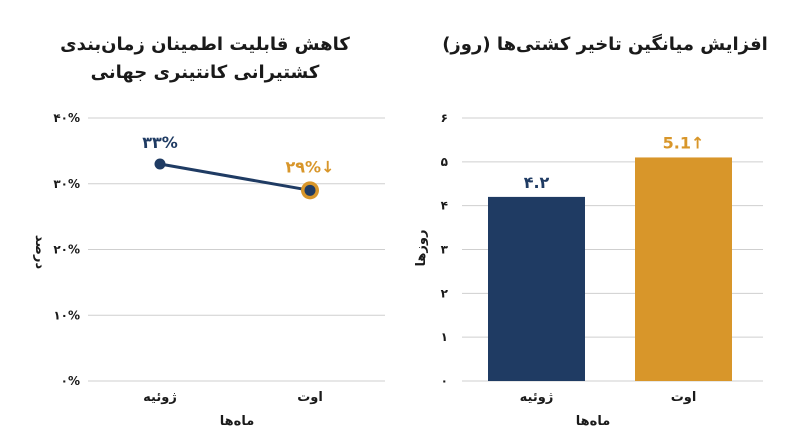 This screenshot has width=800, height=447. Describe the element at coordinates (684, 142) in the screenshot. I see `data-label: 5.1↑` at that location.